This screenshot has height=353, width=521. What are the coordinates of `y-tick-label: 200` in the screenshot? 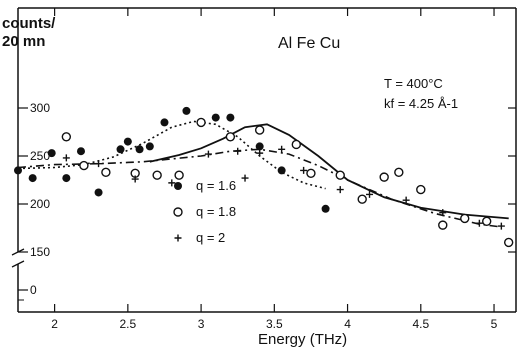 It's located at (40, 204).